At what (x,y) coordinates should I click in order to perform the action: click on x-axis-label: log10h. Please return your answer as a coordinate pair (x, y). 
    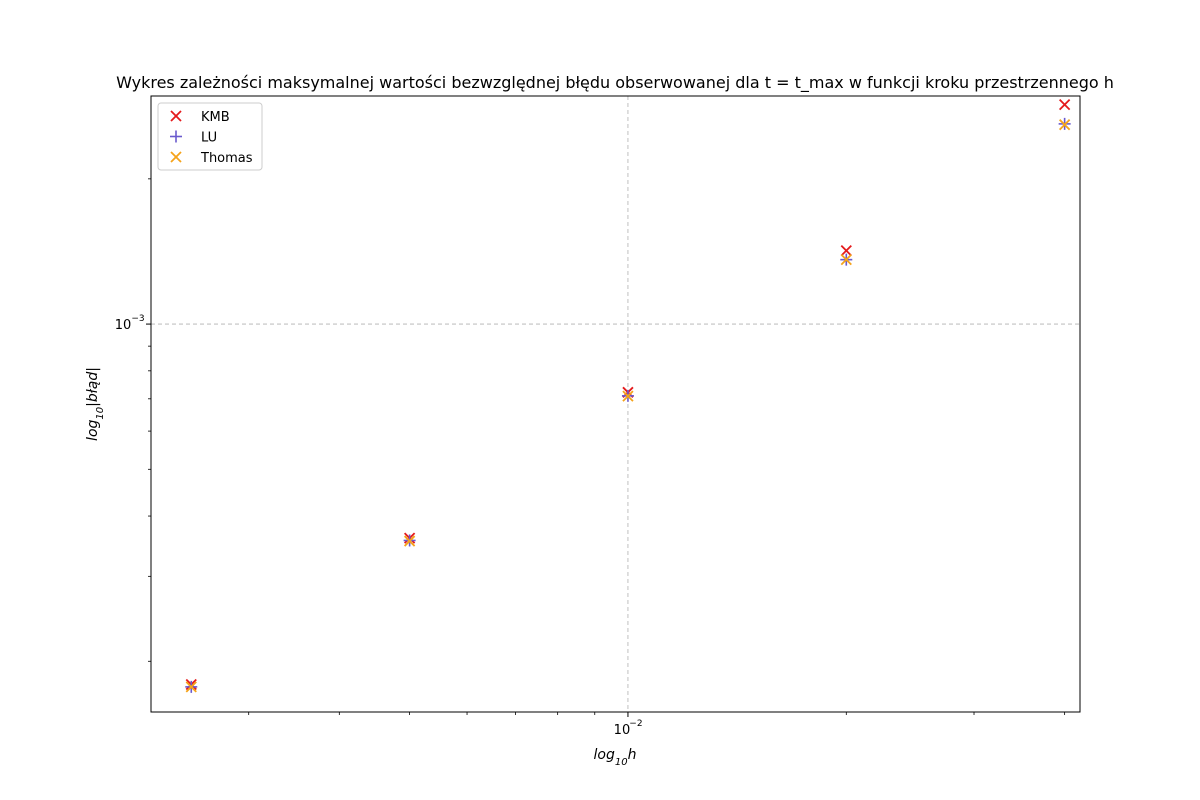
    Looking at the image, I should click on (615, 757).